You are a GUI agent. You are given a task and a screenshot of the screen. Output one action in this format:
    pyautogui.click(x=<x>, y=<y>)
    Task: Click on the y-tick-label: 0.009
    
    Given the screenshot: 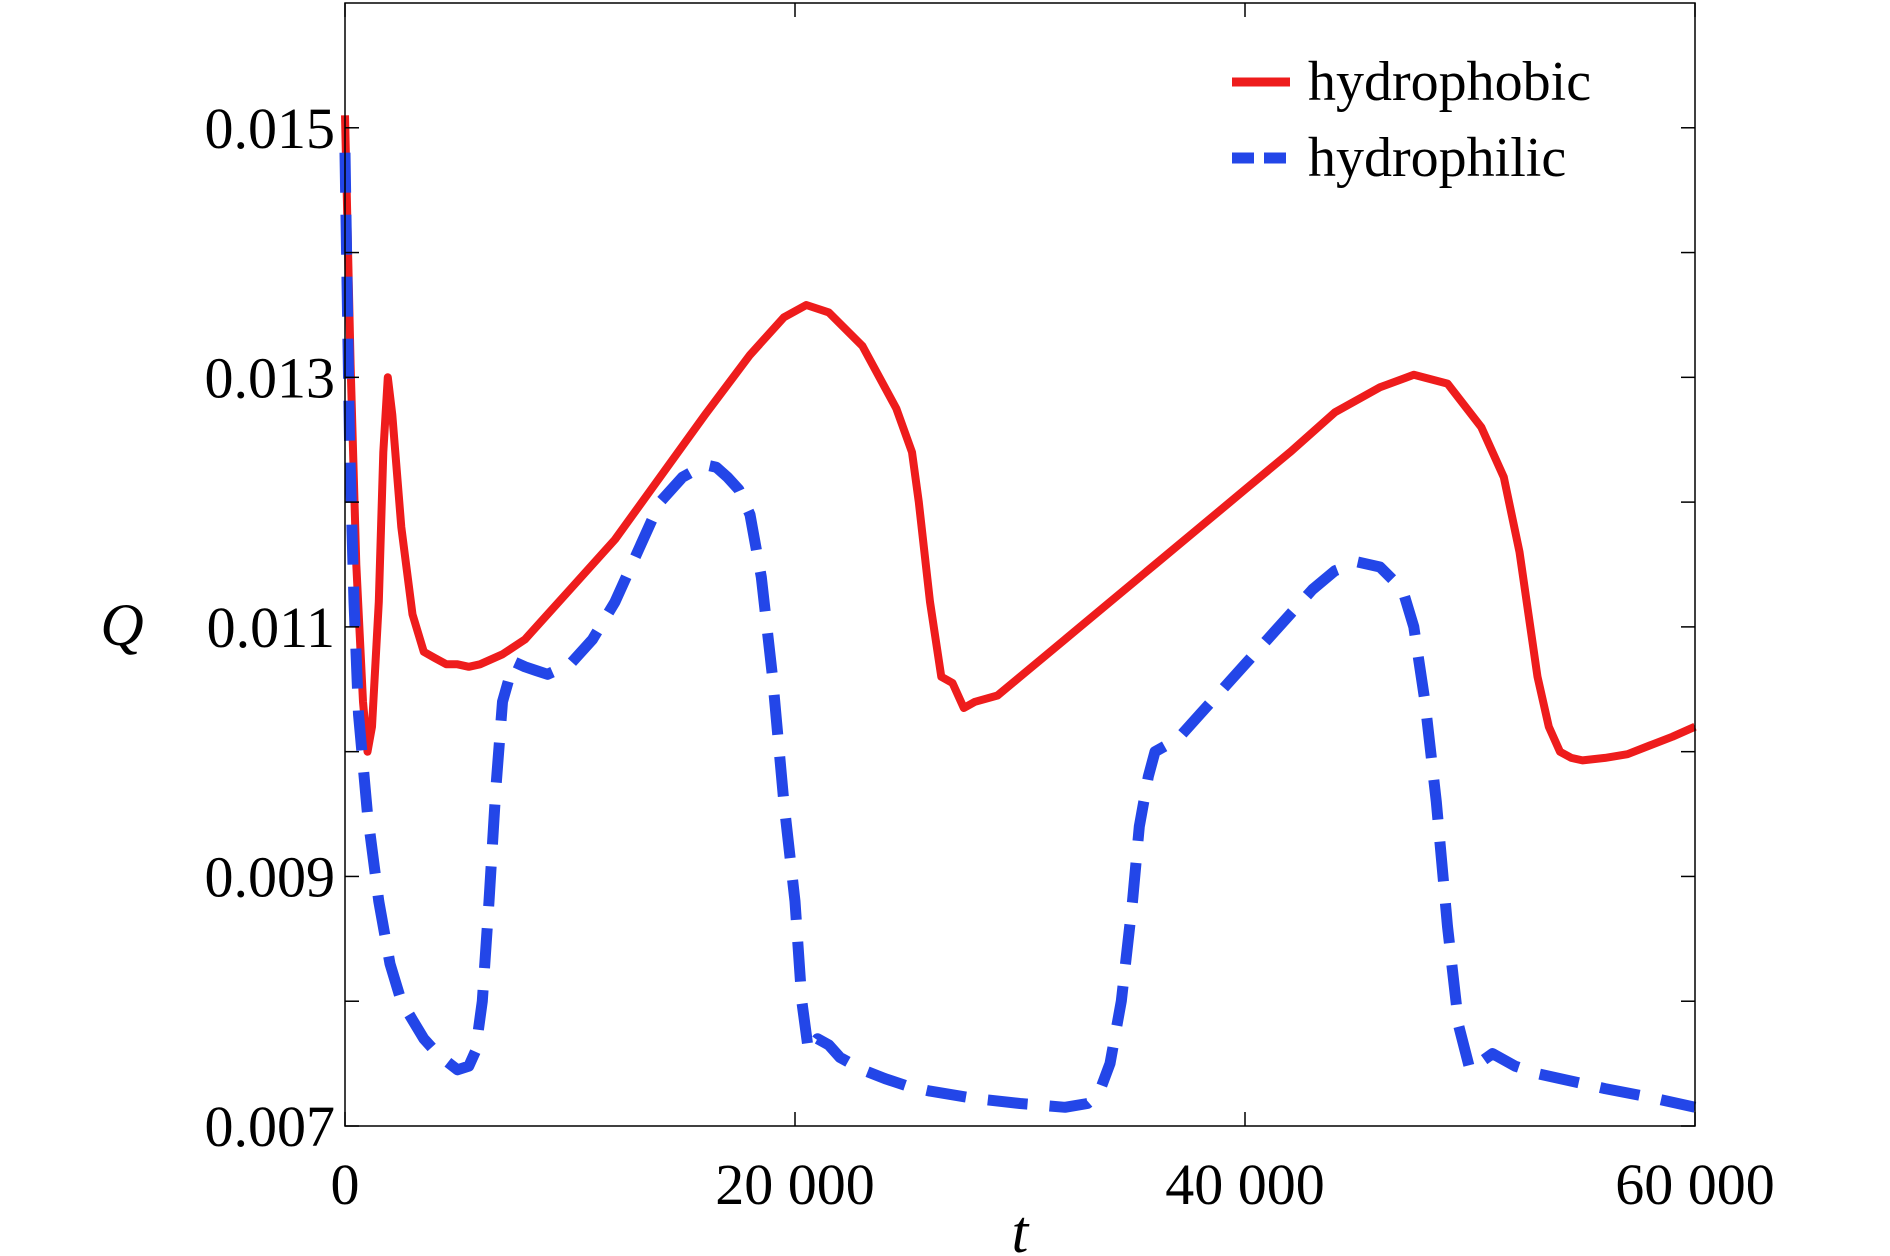 What is the action you would take?
    pyautogui.click(x=270, y=876)
    